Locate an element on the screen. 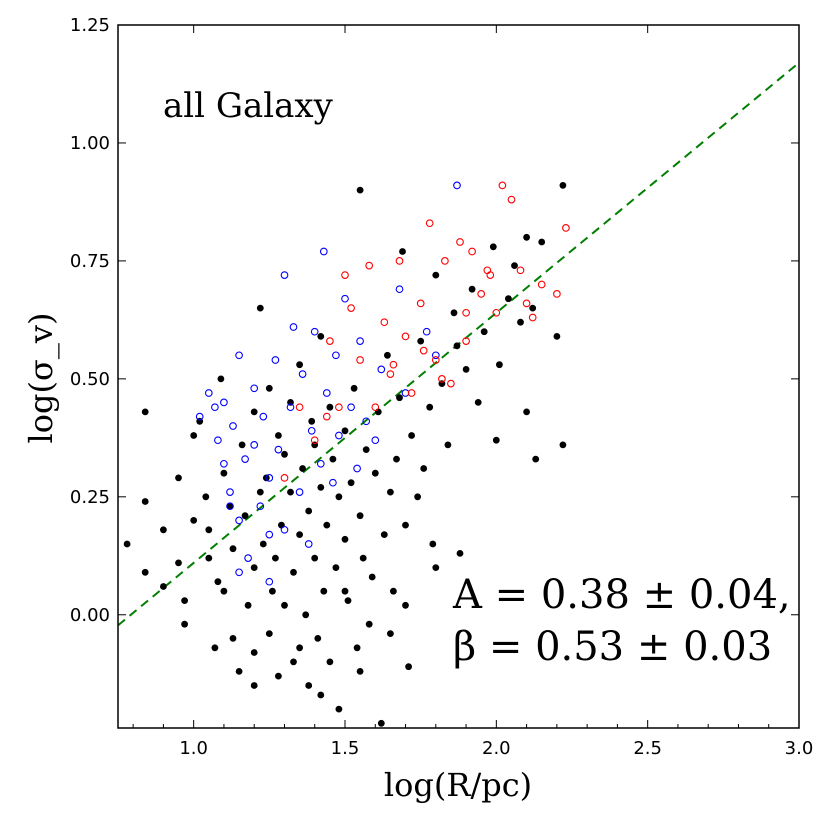 The width and height of the screenshot is (830, 820). x-tick-label: 1.0 is located at coordinates (193, 748).